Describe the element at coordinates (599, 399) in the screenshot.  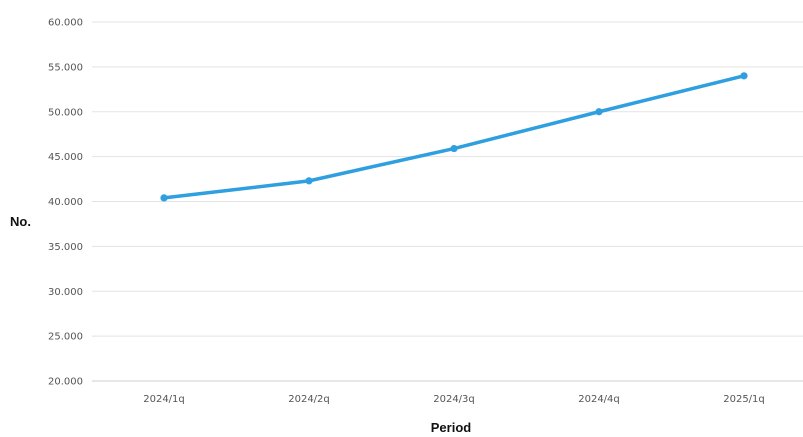
I see `x-tick-label: 2024/4q` at that location.